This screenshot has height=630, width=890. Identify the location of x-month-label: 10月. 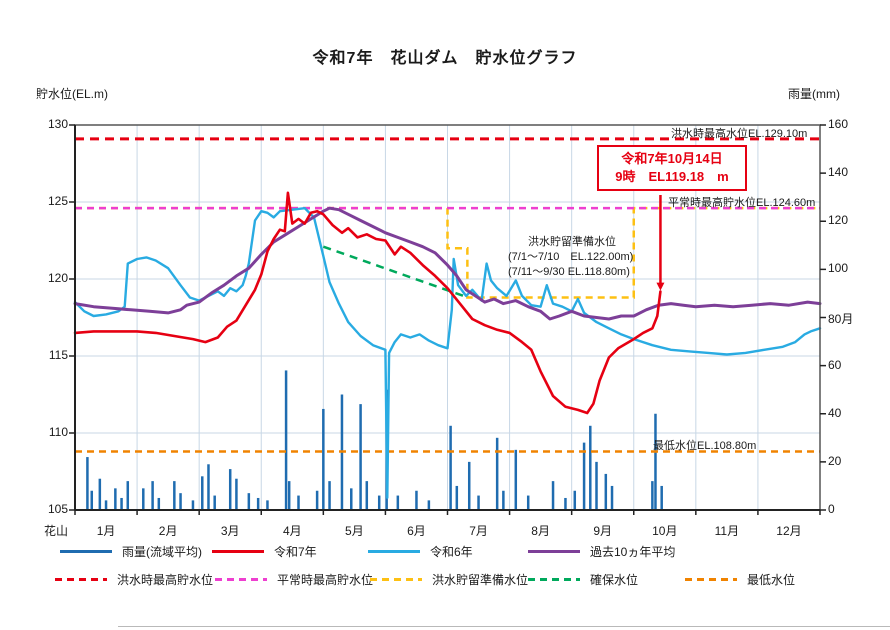
(665, 531).